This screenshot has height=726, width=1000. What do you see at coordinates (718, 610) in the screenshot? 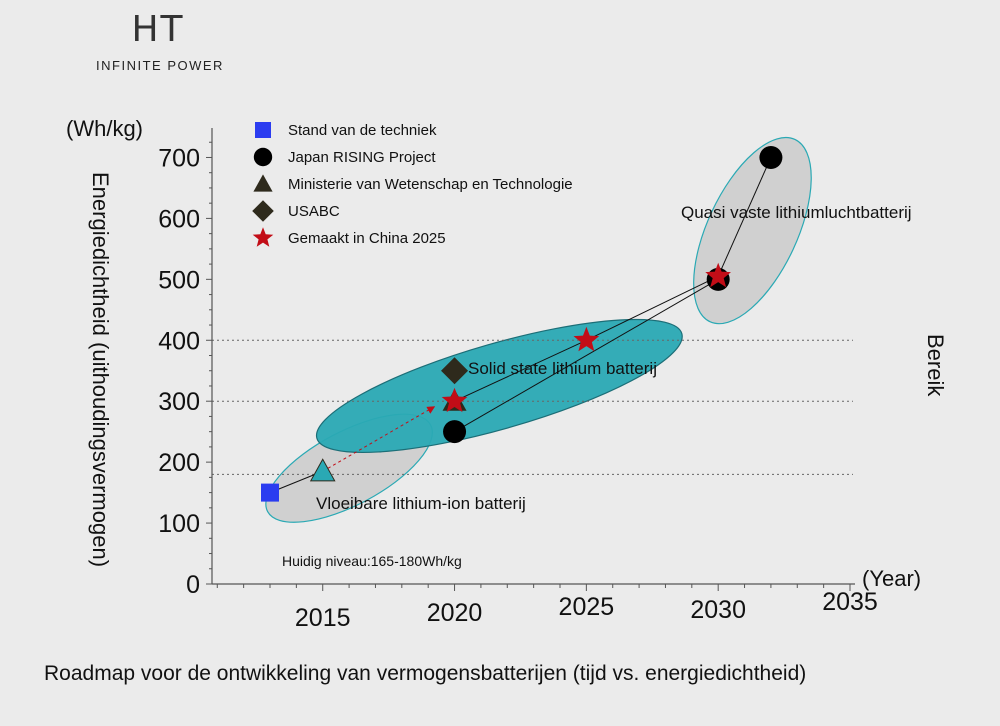
I see `x-tick-label-2030: 2030` at bounding box center [718, 610].